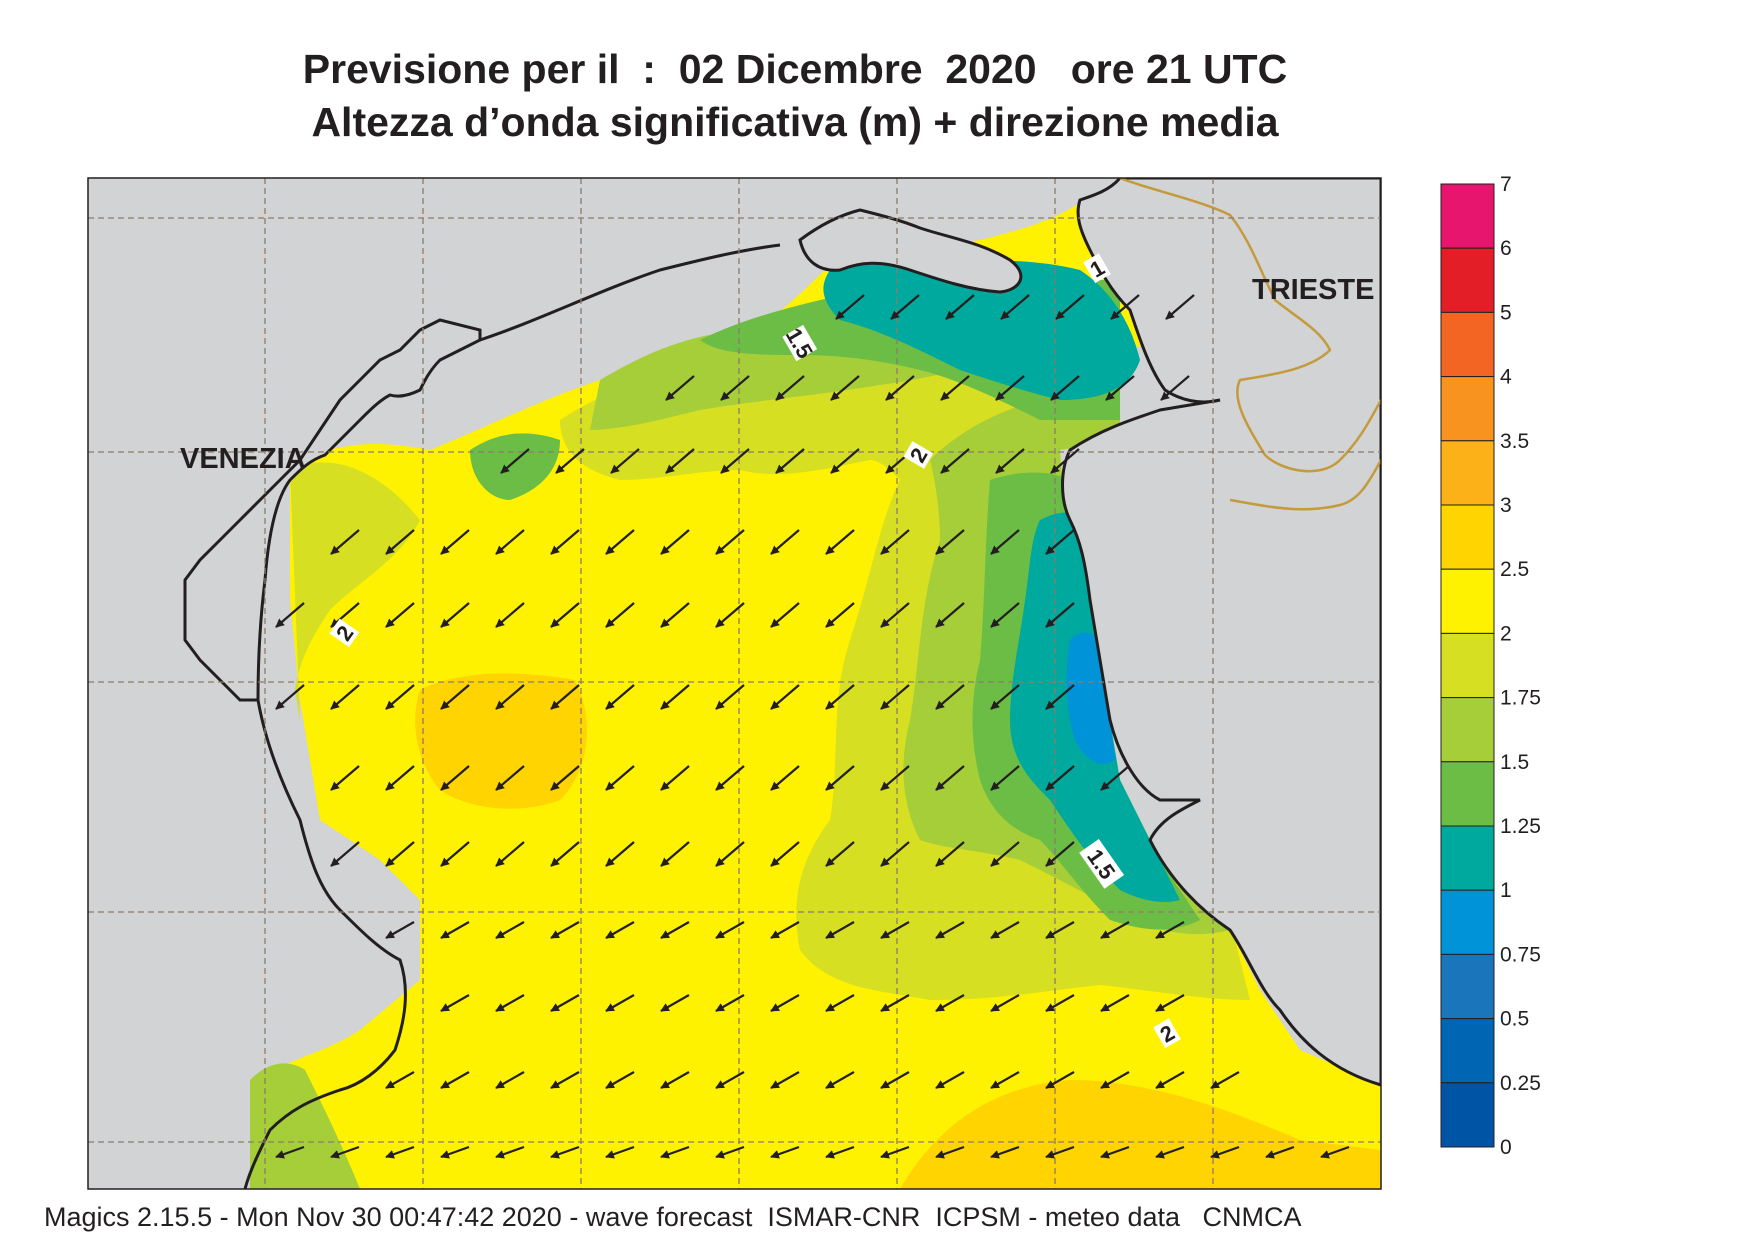 This screenshot has width=1755, height=1242. Describe the element at coordinates (1506, 312) in the screenshot. I see `legend-tick-label: 5` at that location.